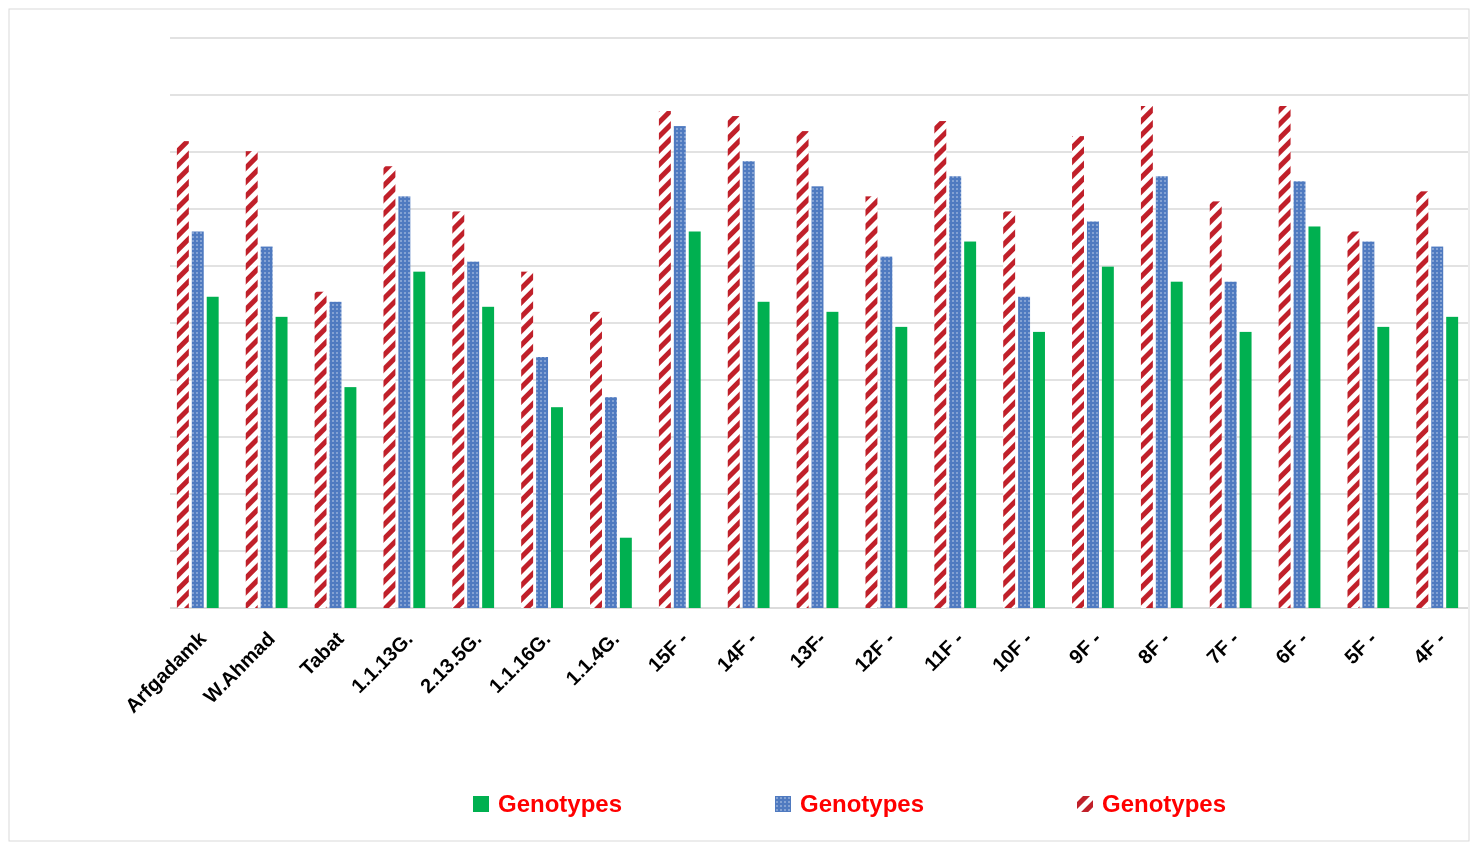  I want to click on x-tick-label: 13F-, so click(807, 649).